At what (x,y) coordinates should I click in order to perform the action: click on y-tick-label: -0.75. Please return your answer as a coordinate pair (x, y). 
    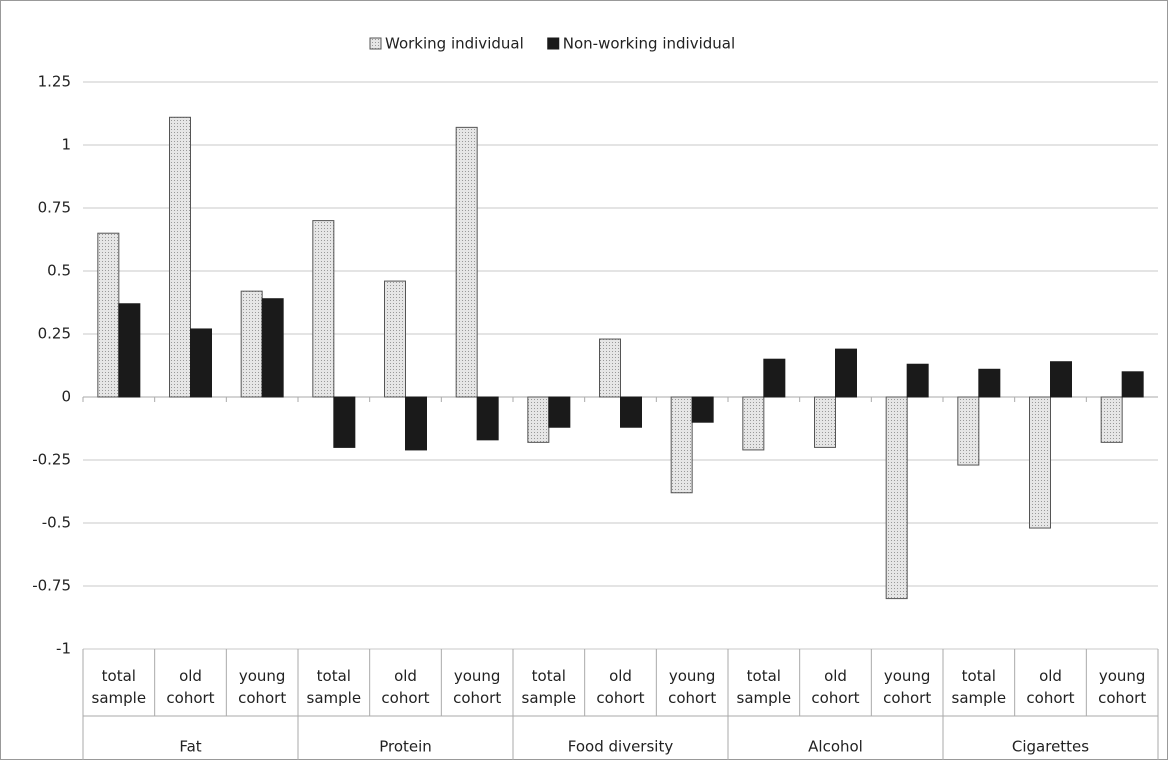
    Looking at the image, I should click on (51, 586).